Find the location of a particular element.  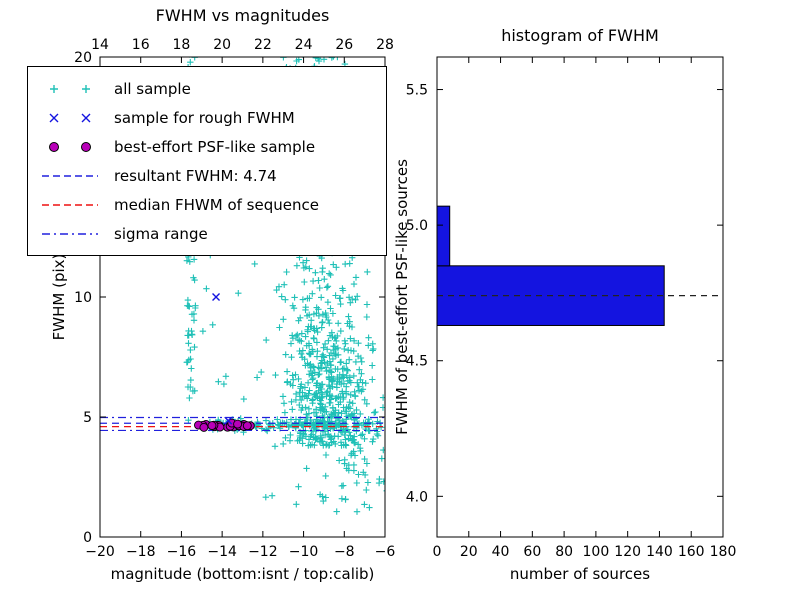

tick-label: 40 is located at coordinates (501, 552).